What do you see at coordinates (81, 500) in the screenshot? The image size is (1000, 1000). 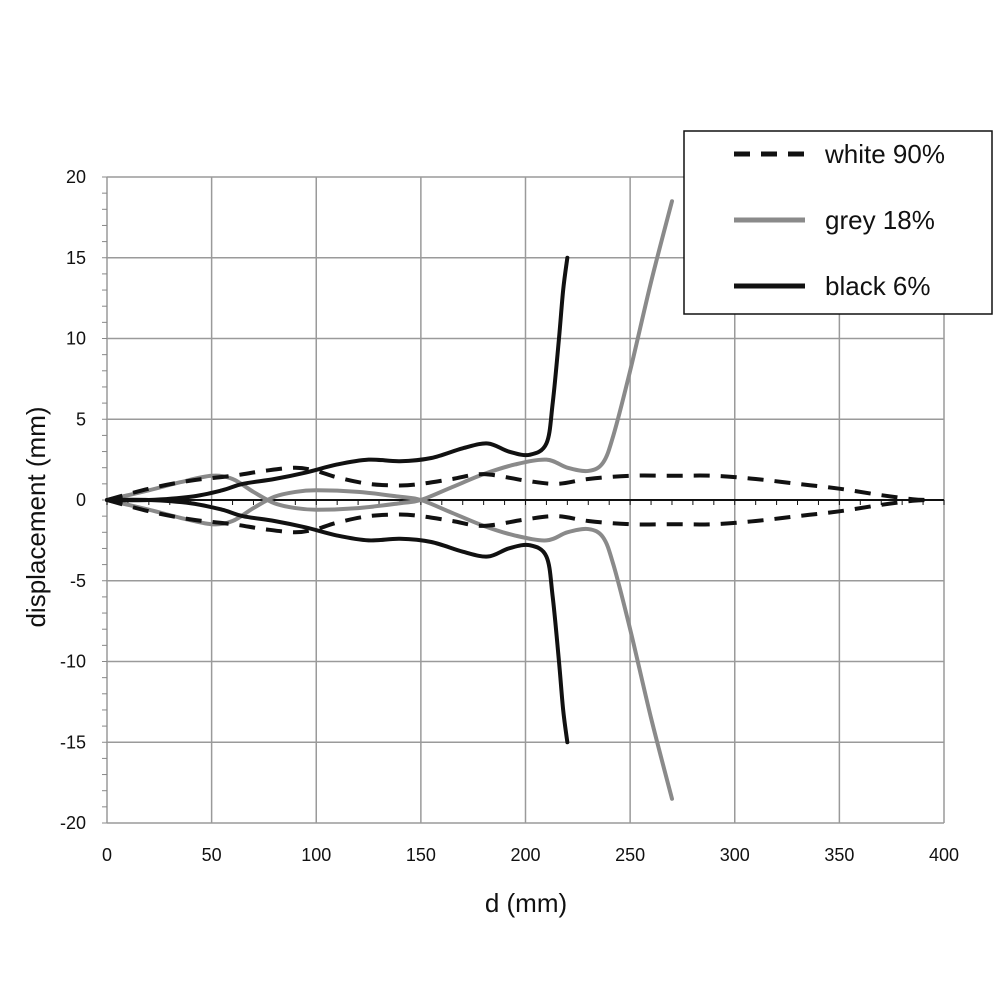 I see `y-tick-label: 0` at bounding box center [81, 500].